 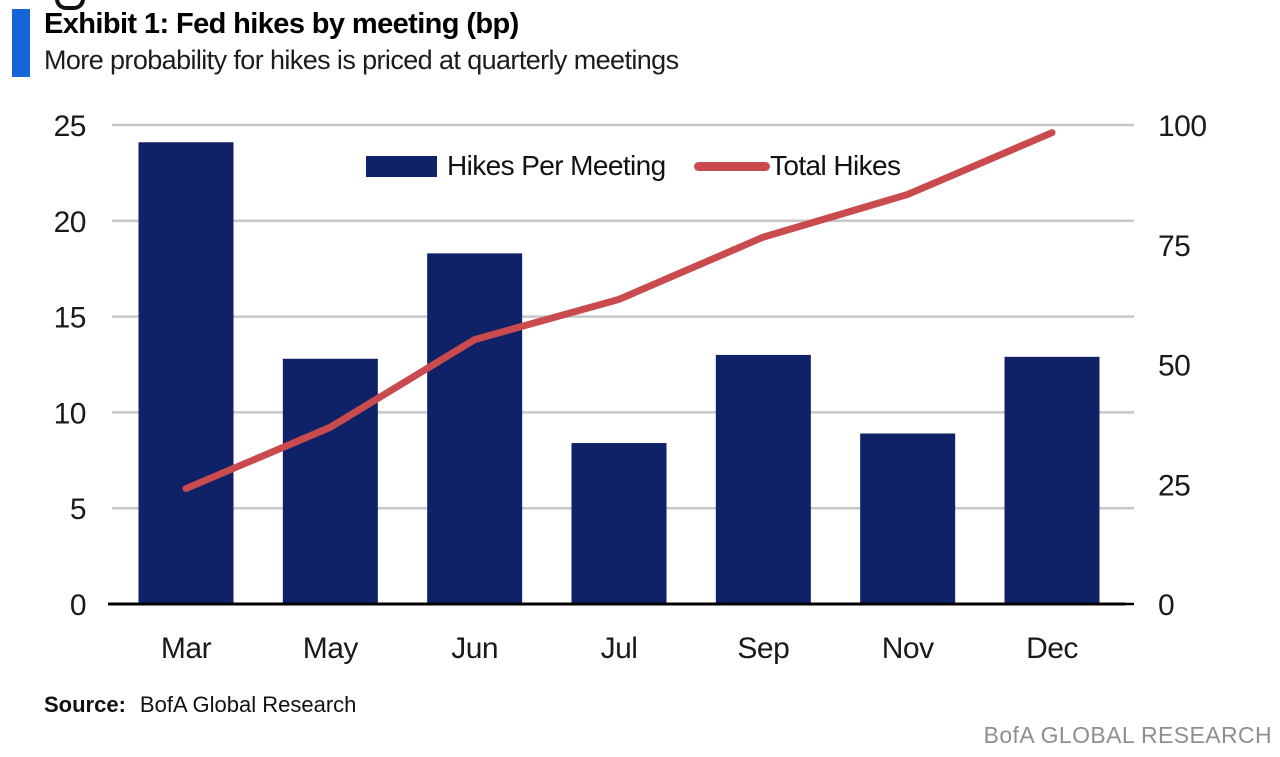 I want to click on legend-bar-swatch, so click(x=401, y=166).